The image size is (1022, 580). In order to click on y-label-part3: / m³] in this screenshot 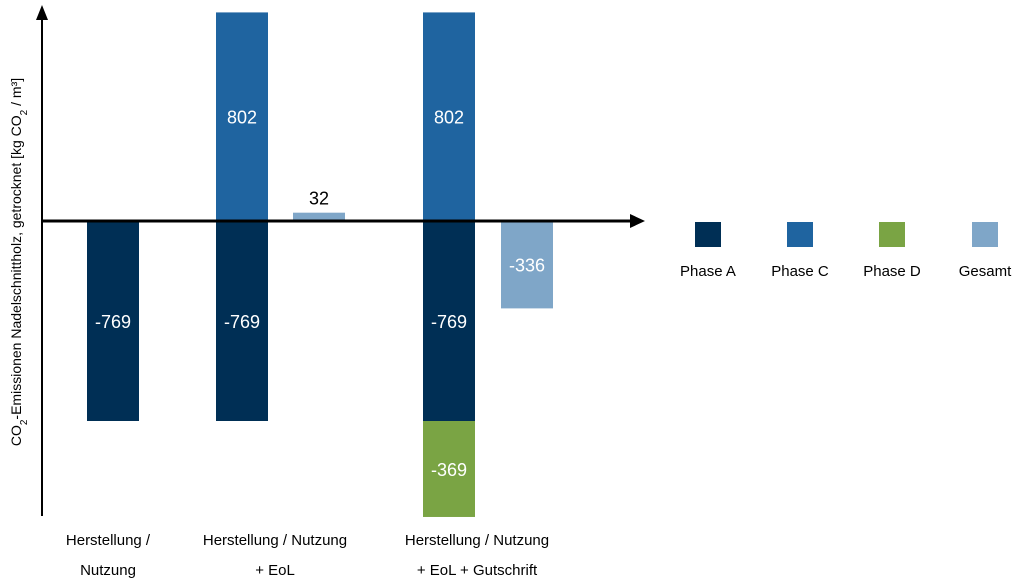, I will do `click(16, 94)`.